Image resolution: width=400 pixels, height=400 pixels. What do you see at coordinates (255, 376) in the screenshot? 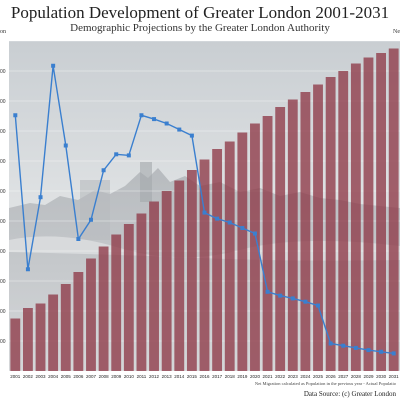
I see `x-tick-label: 2020` at bounding box center [255, 376].